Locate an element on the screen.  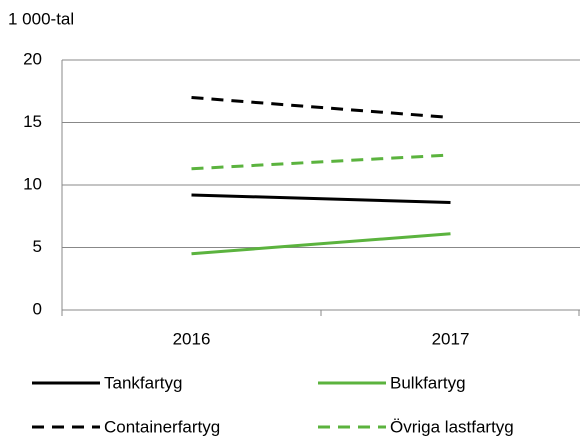
x-tick-label: 2017 is located at coordinates (451, 338).